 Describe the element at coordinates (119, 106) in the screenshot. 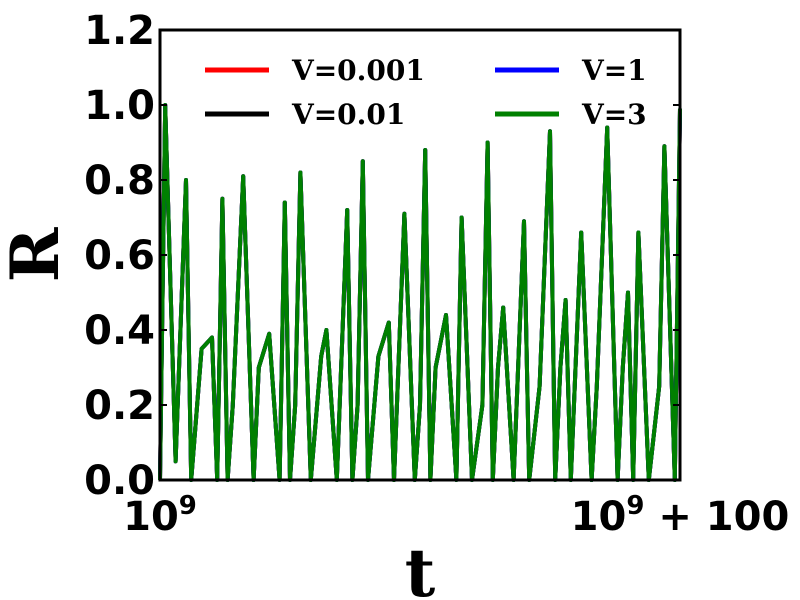

I see `y-tick-label: 1.0` at that location.